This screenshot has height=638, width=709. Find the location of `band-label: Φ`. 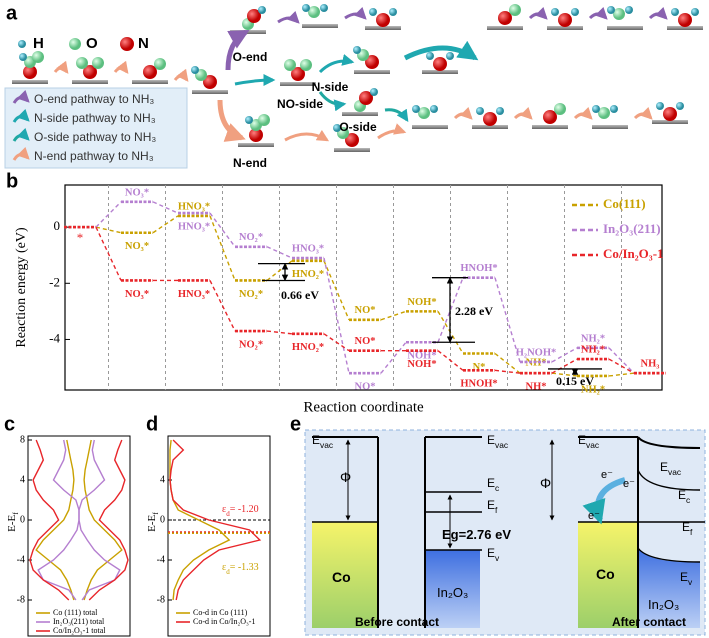

band-label: Φ is located at coordinates (345, 477).